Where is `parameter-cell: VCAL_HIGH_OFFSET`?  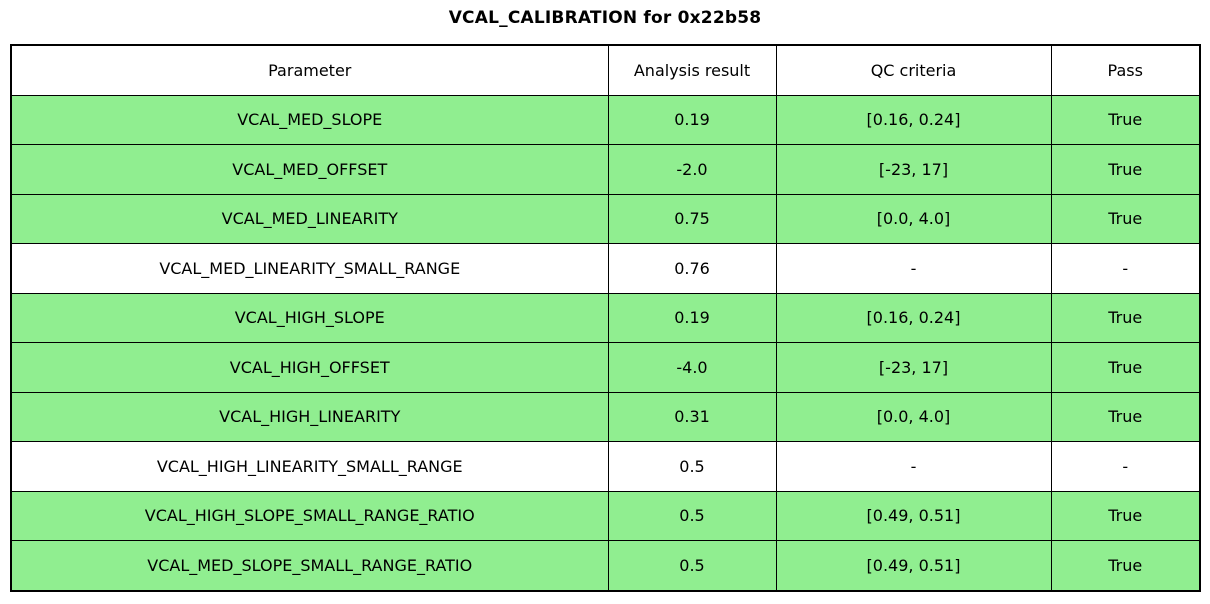
parameter-cell: VCAL_HIGH_OFFSET is located at coordinates (309, 367).